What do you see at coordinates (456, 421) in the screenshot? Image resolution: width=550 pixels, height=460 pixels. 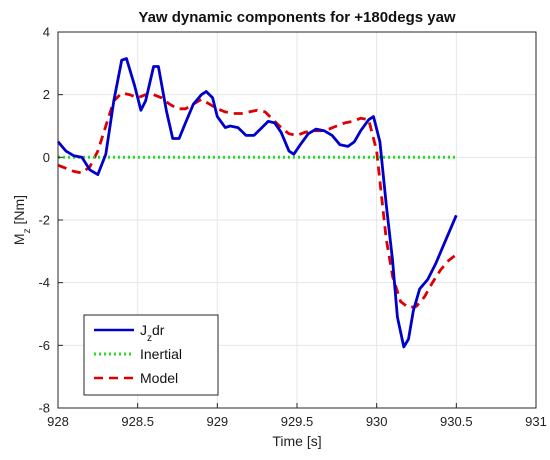 I see `x-tick-label: 930.5` at bounding box center [456, 421].